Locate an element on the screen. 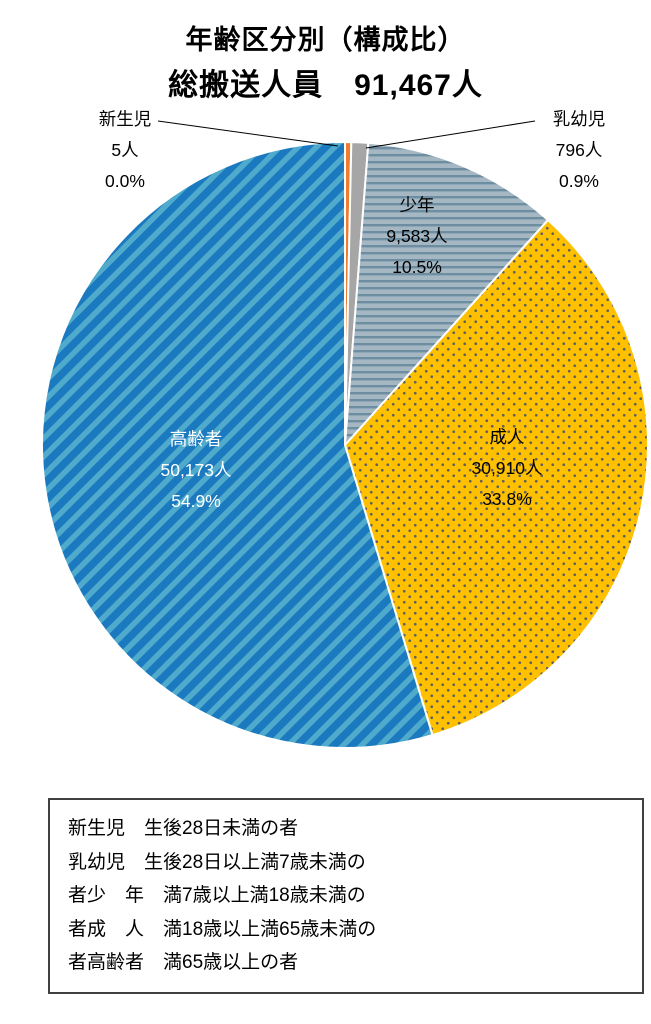 The image size is (651, 1024). label-elderly: 高齢者 50,173人 54.9% is located at coordinates (196, 470).